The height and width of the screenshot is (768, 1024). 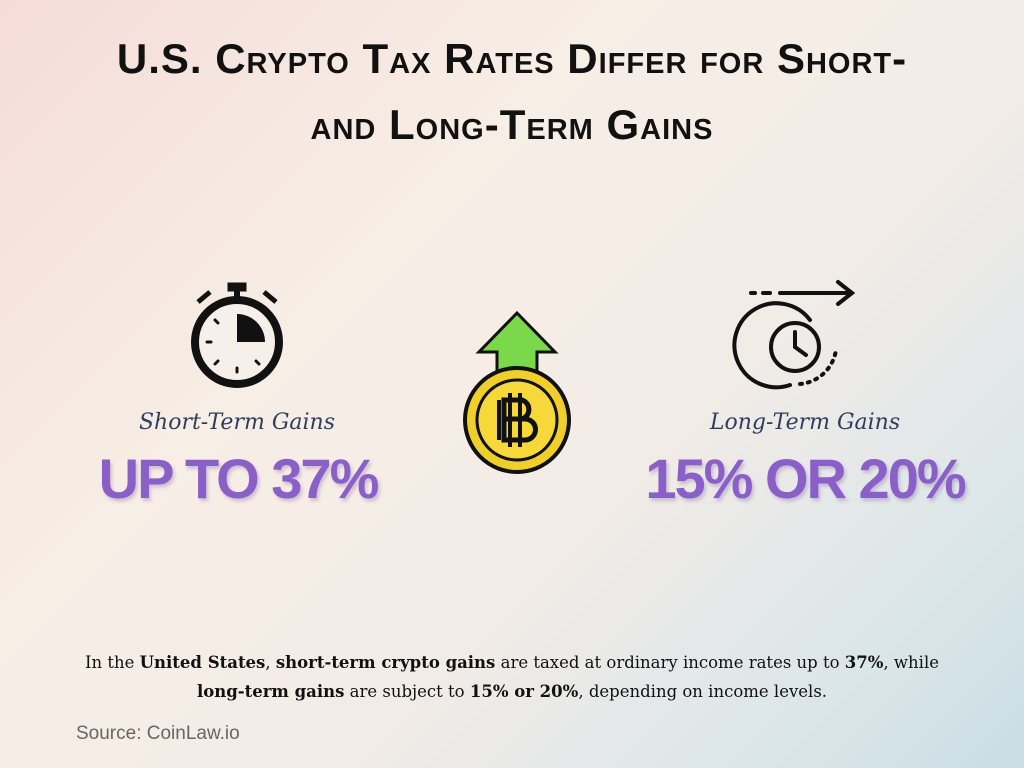 What do you see at coordinates (524, 691) in the screenshot?
I see `bold-text: 15% or 20%` at bounding box center [524, 691].